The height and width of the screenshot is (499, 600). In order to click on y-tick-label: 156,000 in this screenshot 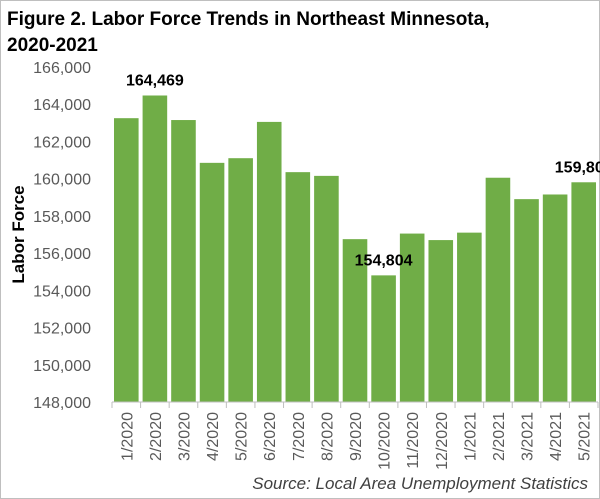, I will do `click(62, 254)`.